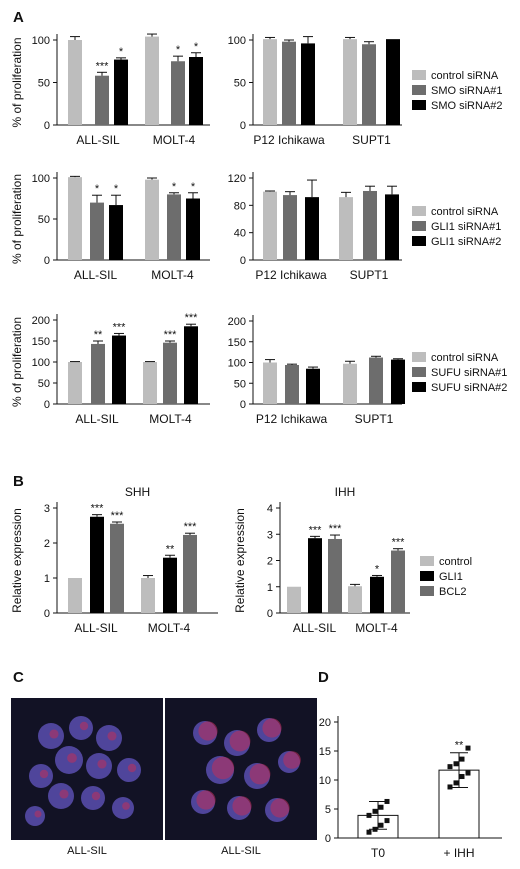 The height and width of the screenshot is (869, 520). I want to click on significance-label: *, so click(174, 187).